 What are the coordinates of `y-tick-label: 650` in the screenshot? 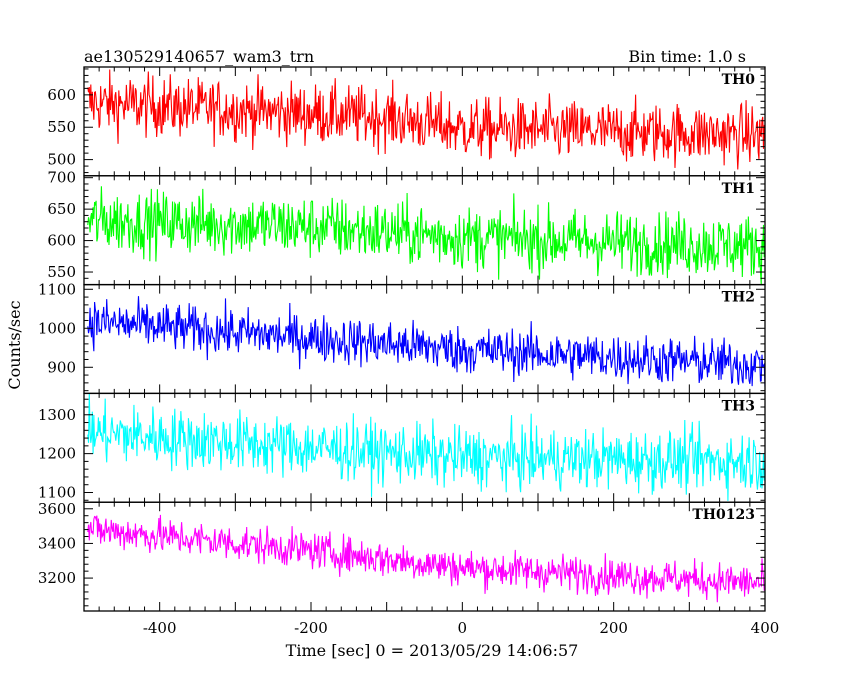 It's located at (61, 209).